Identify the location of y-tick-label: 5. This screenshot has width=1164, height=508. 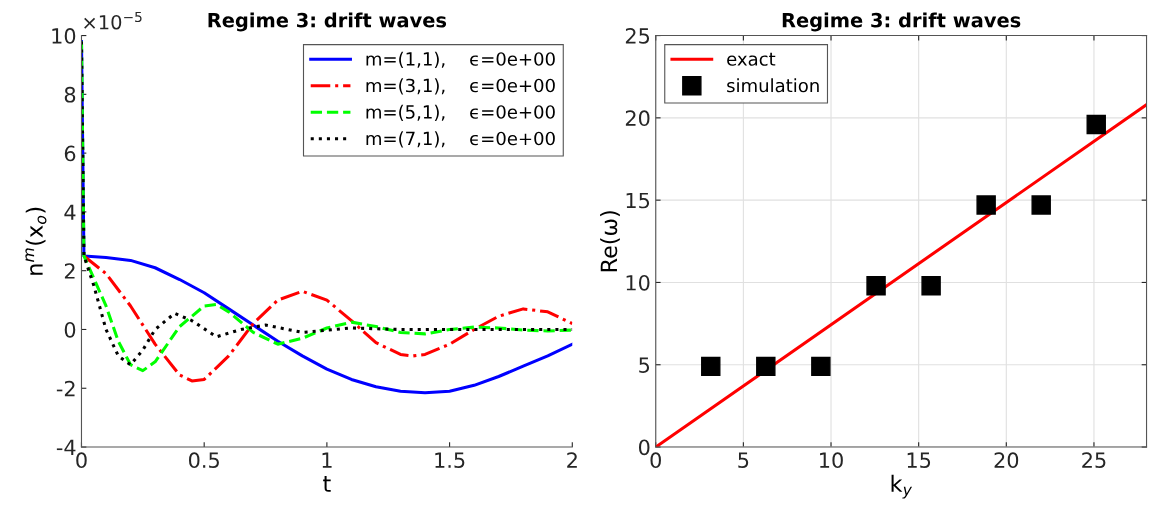
(644, 365).